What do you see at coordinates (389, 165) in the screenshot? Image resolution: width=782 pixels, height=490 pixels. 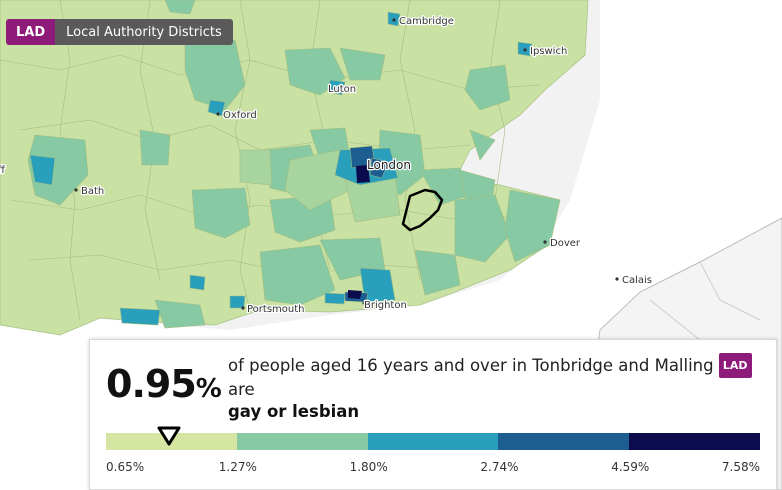 I see `place-label-london: London` at bounding box center [389, 165].